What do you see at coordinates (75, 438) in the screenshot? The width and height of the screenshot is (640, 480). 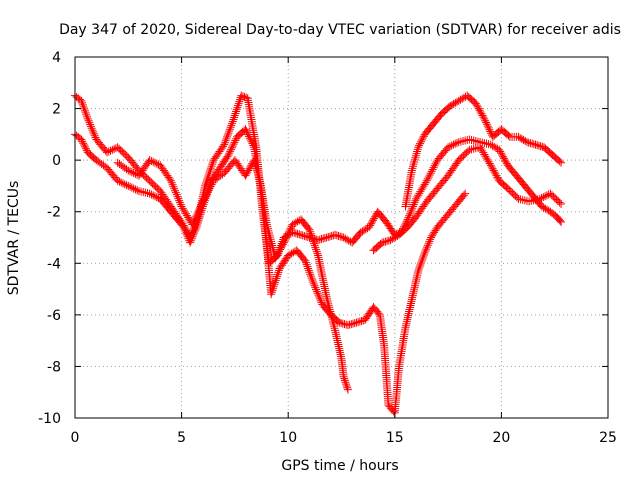 I see `x-tick-label: 0` at bounding box center [75, 438].